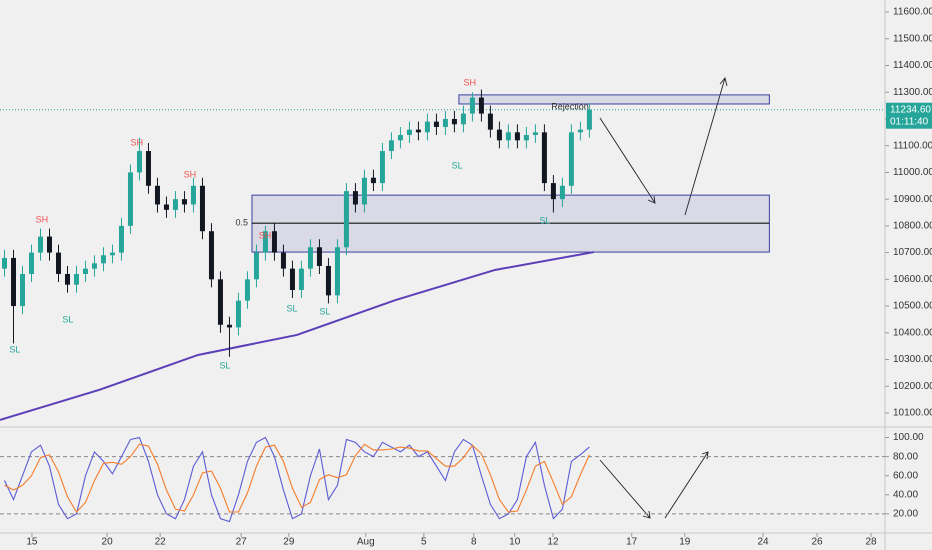 The height and width of the screenshot is (550, 932). Describe the element at coordinates (474, 542) in the screenshot. I see `x-tick-label: 8` at that location.